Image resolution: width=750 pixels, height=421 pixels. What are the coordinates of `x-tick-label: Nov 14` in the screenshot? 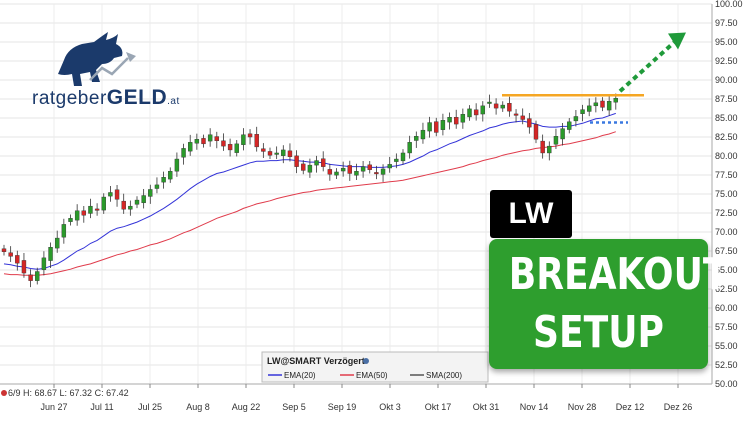 It's located at (534, 407).